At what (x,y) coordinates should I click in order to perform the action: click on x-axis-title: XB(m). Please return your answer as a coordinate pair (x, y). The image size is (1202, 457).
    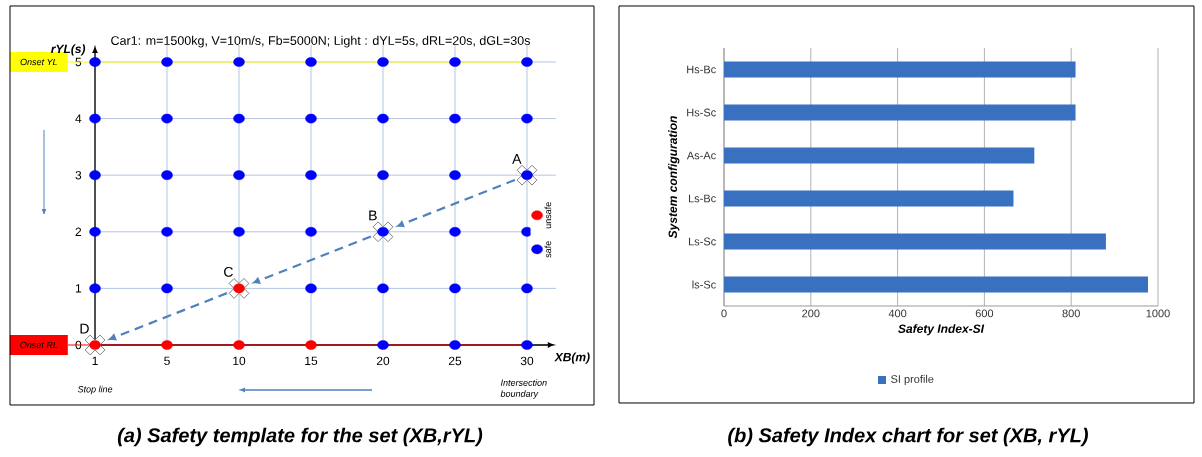
    Looking at the image, I should click on (572, 358).